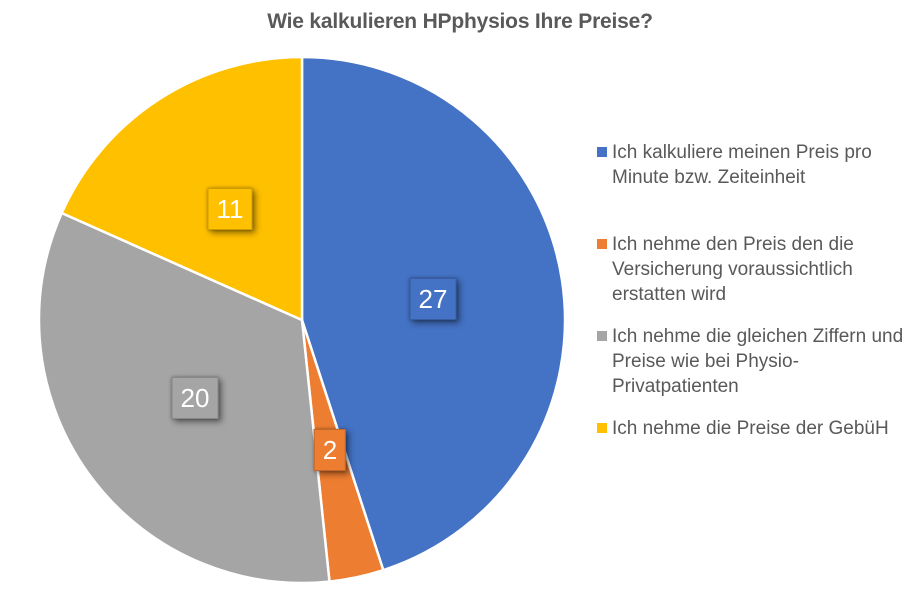 This screenshot has width=920, height=592. Describe the element at coordinates (750, 428) in the screenshot. I see `legend-label: Ich nehme die Preise der GebüH` at that location.